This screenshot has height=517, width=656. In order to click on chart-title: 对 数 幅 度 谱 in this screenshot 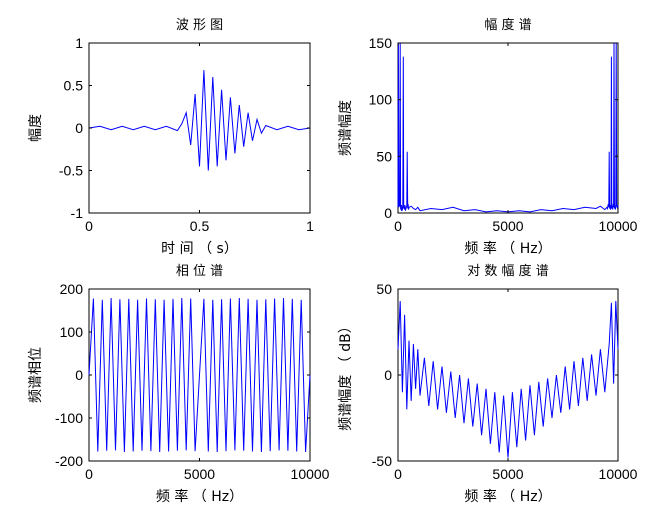, I will do `click(508, 271)`.